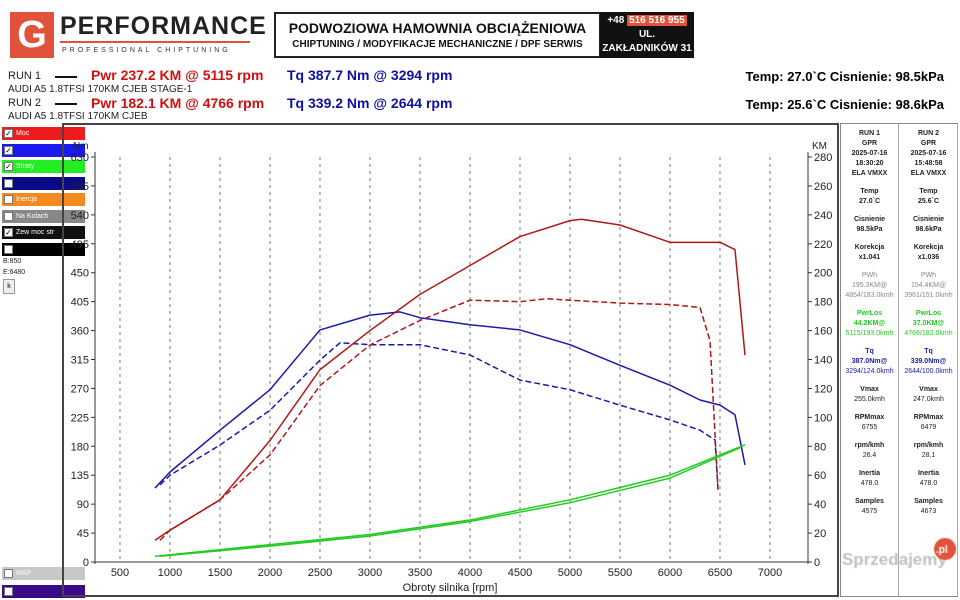 The image size is (960, 600). Describe the element at coordinates (80, 418) in the screenshot. I see `y-tick-label: 225` at that location.